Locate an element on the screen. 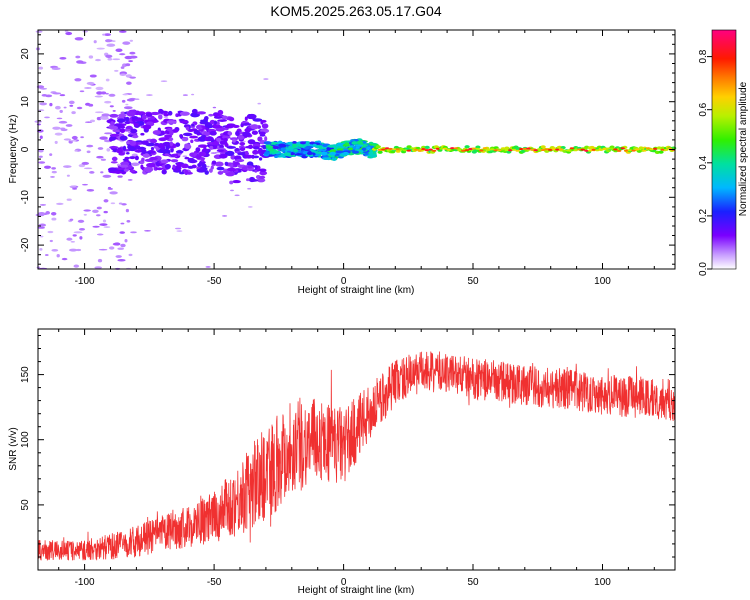 This screenshot has width=750, height=600. x-tick-label: -50 is located at coordinates (214, 281).